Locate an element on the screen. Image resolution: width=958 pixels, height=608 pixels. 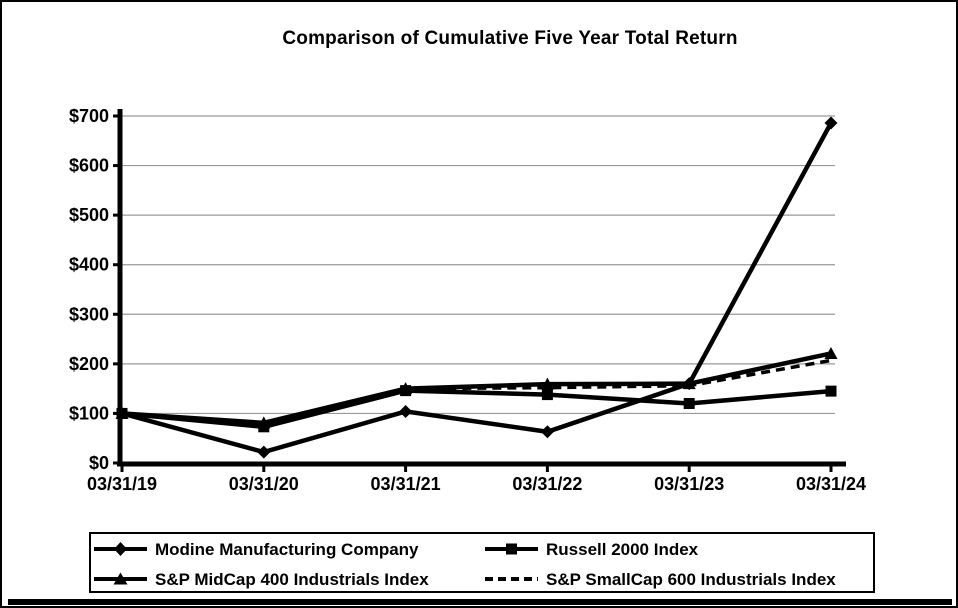
legend-item-modine: Modine Manufacturing Company is located at coordinates (256, 549).